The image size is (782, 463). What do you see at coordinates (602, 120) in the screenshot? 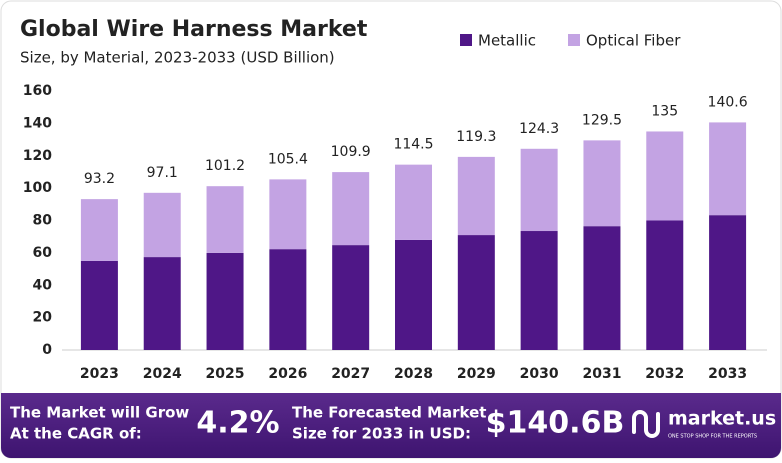
I see `total-label: 129.5` at bounding box center [602, 120].